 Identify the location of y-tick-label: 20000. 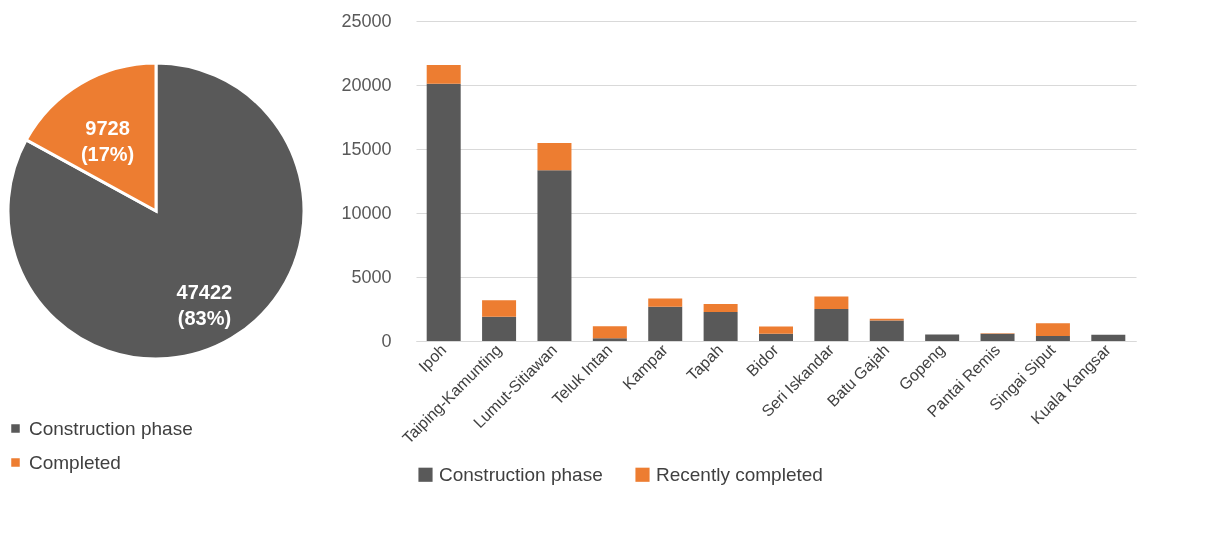
(366, 84).